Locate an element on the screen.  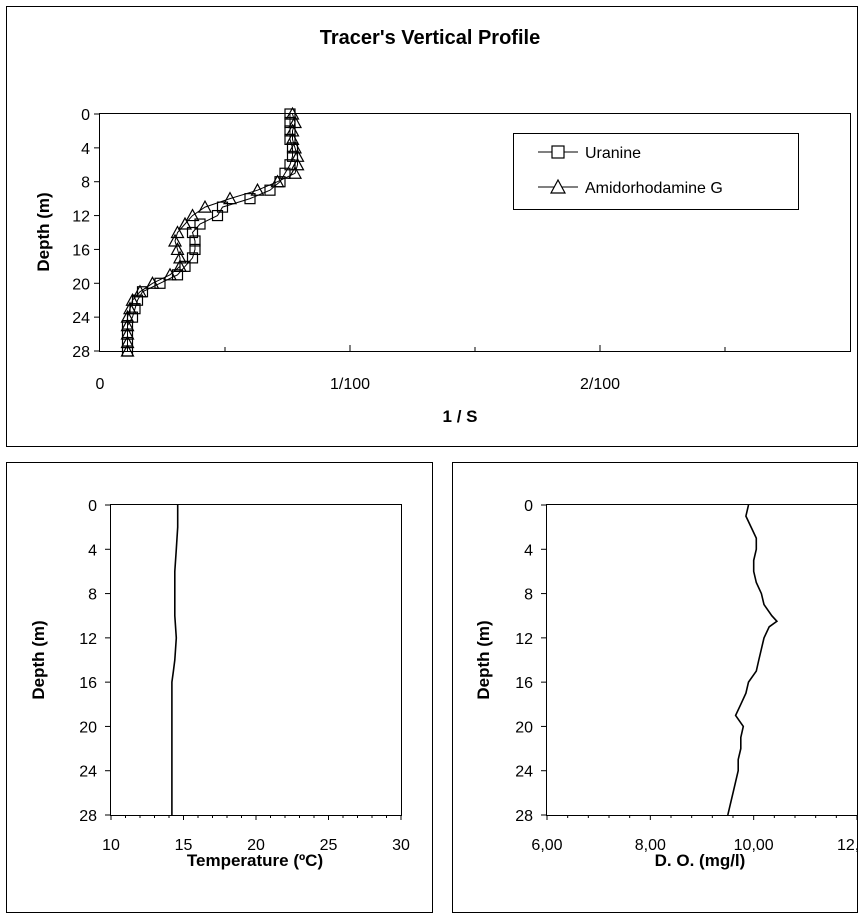
tracer-y-axis-label: Depth (m) is located at coordinates (43, 231).